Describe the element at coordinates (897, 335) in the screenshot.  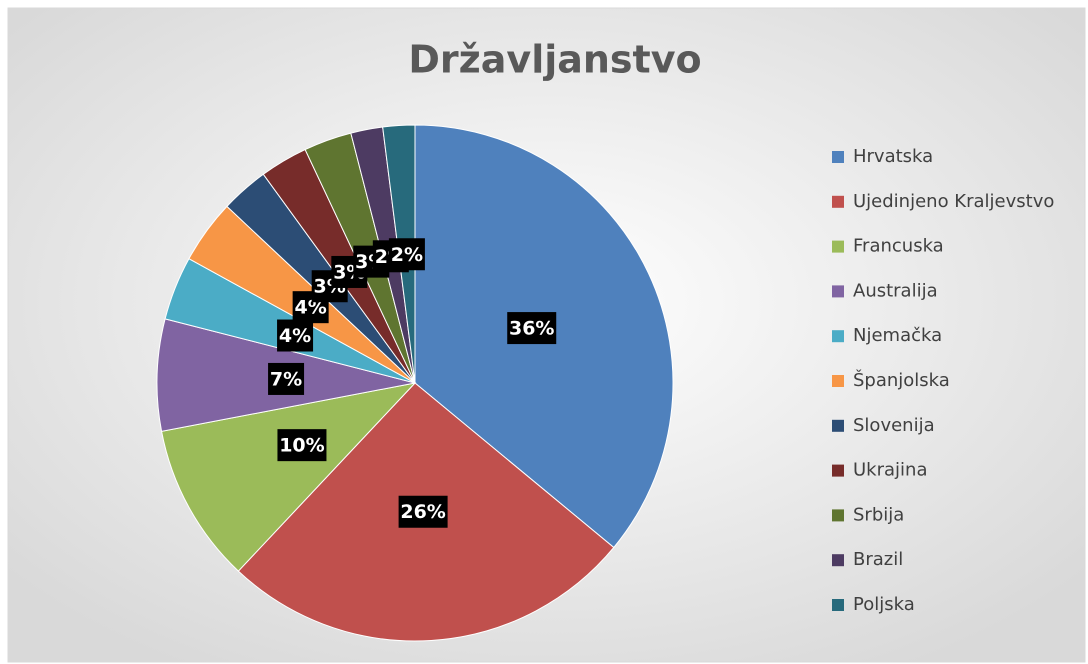
I see `legend-label: Njemačka` at that location.